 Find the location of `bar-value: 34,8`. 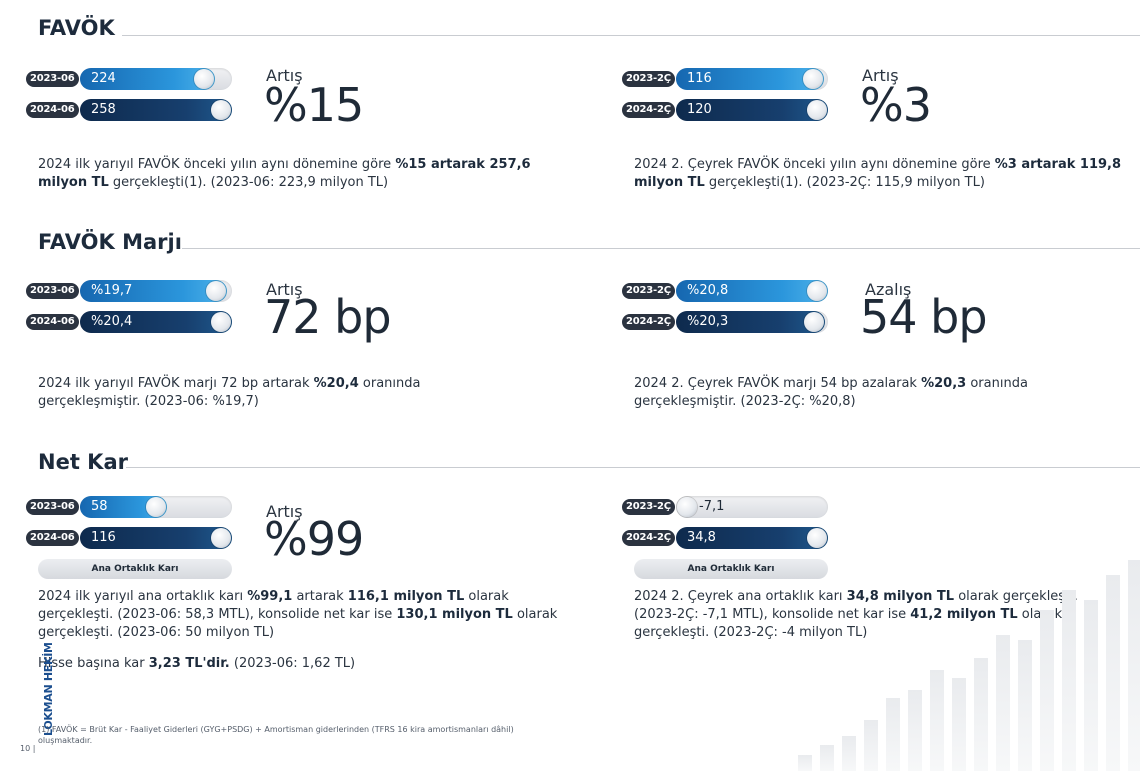

bar-value: 34,8 is located at coordinates (701, 537).